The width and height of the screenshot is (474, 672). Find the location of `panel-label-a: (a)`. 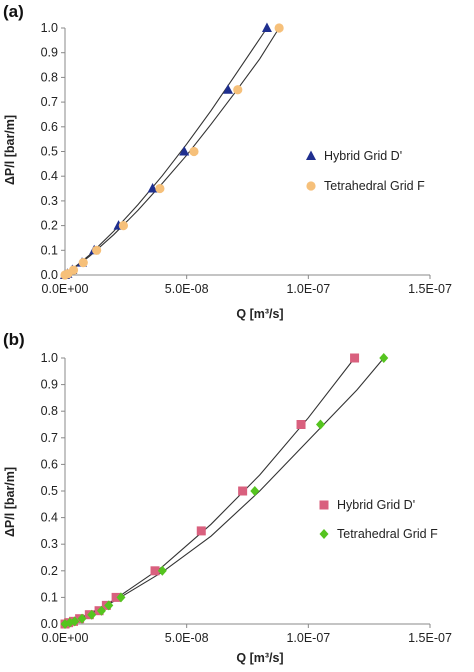

panel-label-a: (a) is located at coordinates (13, 11).